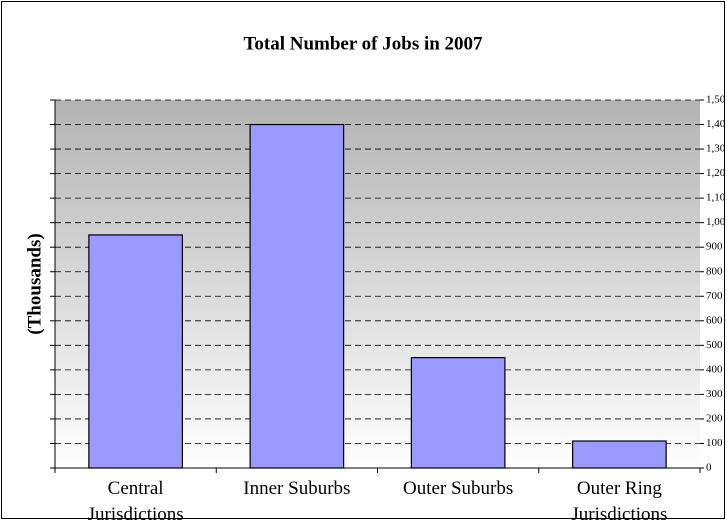  What do you see at coordinates (297, 488) in the screenshot?
I see `x-tick-label: Inner Suburbs` at bounding box center [297, 488].